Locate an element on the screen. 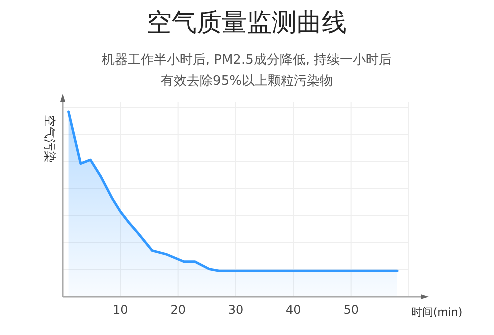 Image resolution: width=494 pixels, height=335 pixels. chart-title: 空气质量监测曲线 is located at coordinates (247, 23).